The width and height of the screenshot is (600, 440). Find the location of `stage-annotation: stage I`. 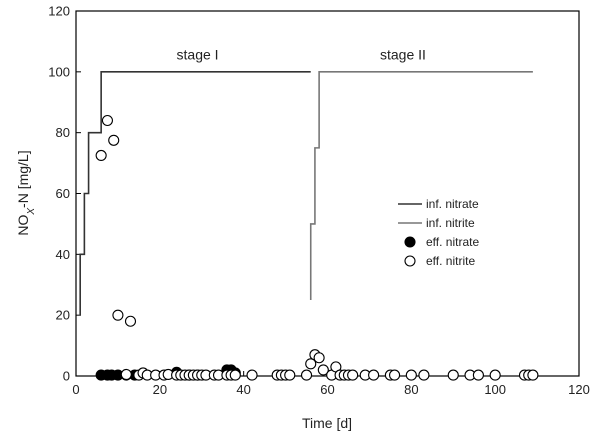

stage-annotation: stage I is located at coordinates (198, 55).